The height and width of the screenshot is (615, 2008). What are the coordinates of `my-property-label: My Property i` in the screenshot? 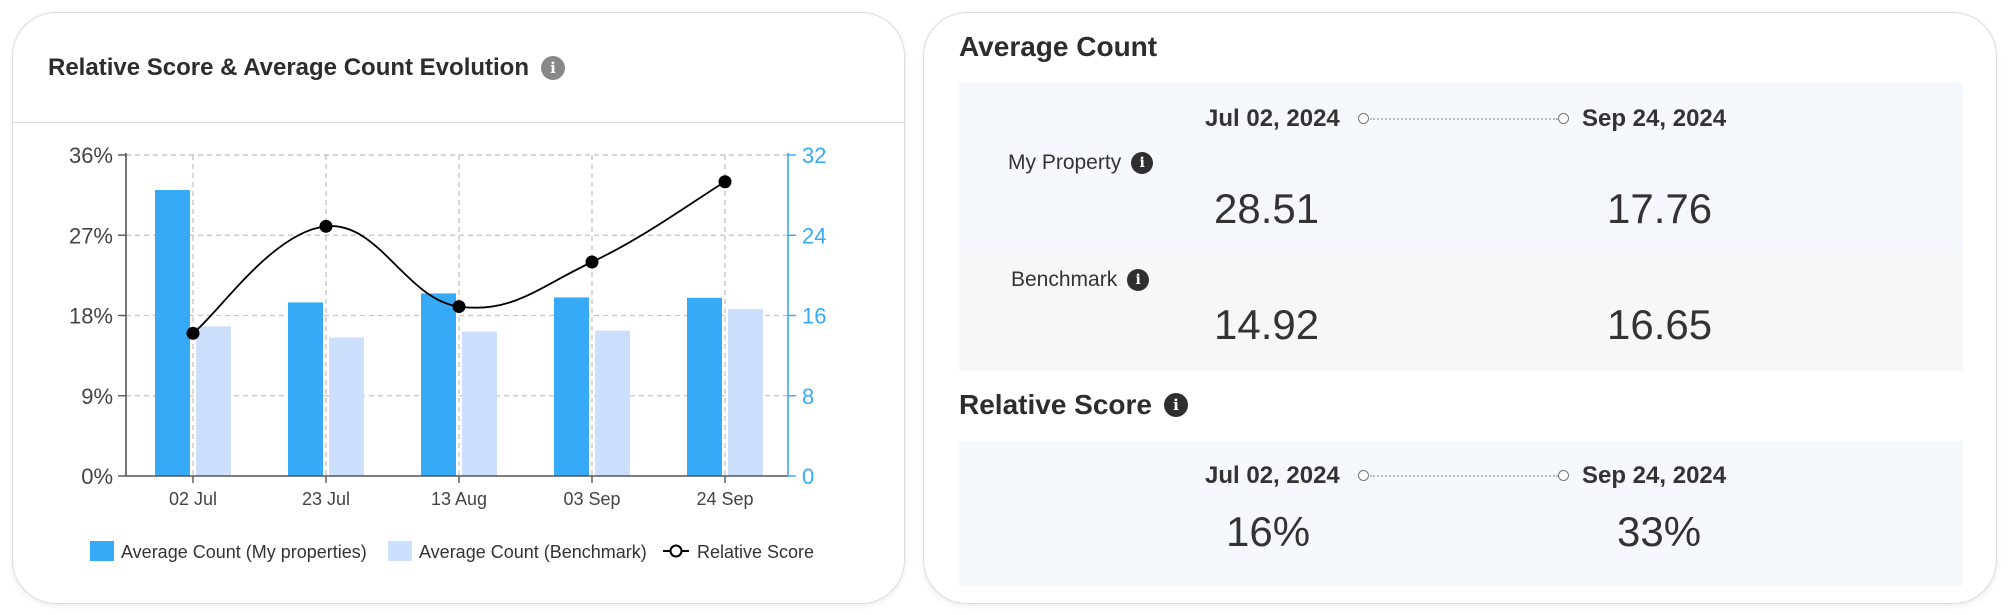 It's located at (1081, 163).